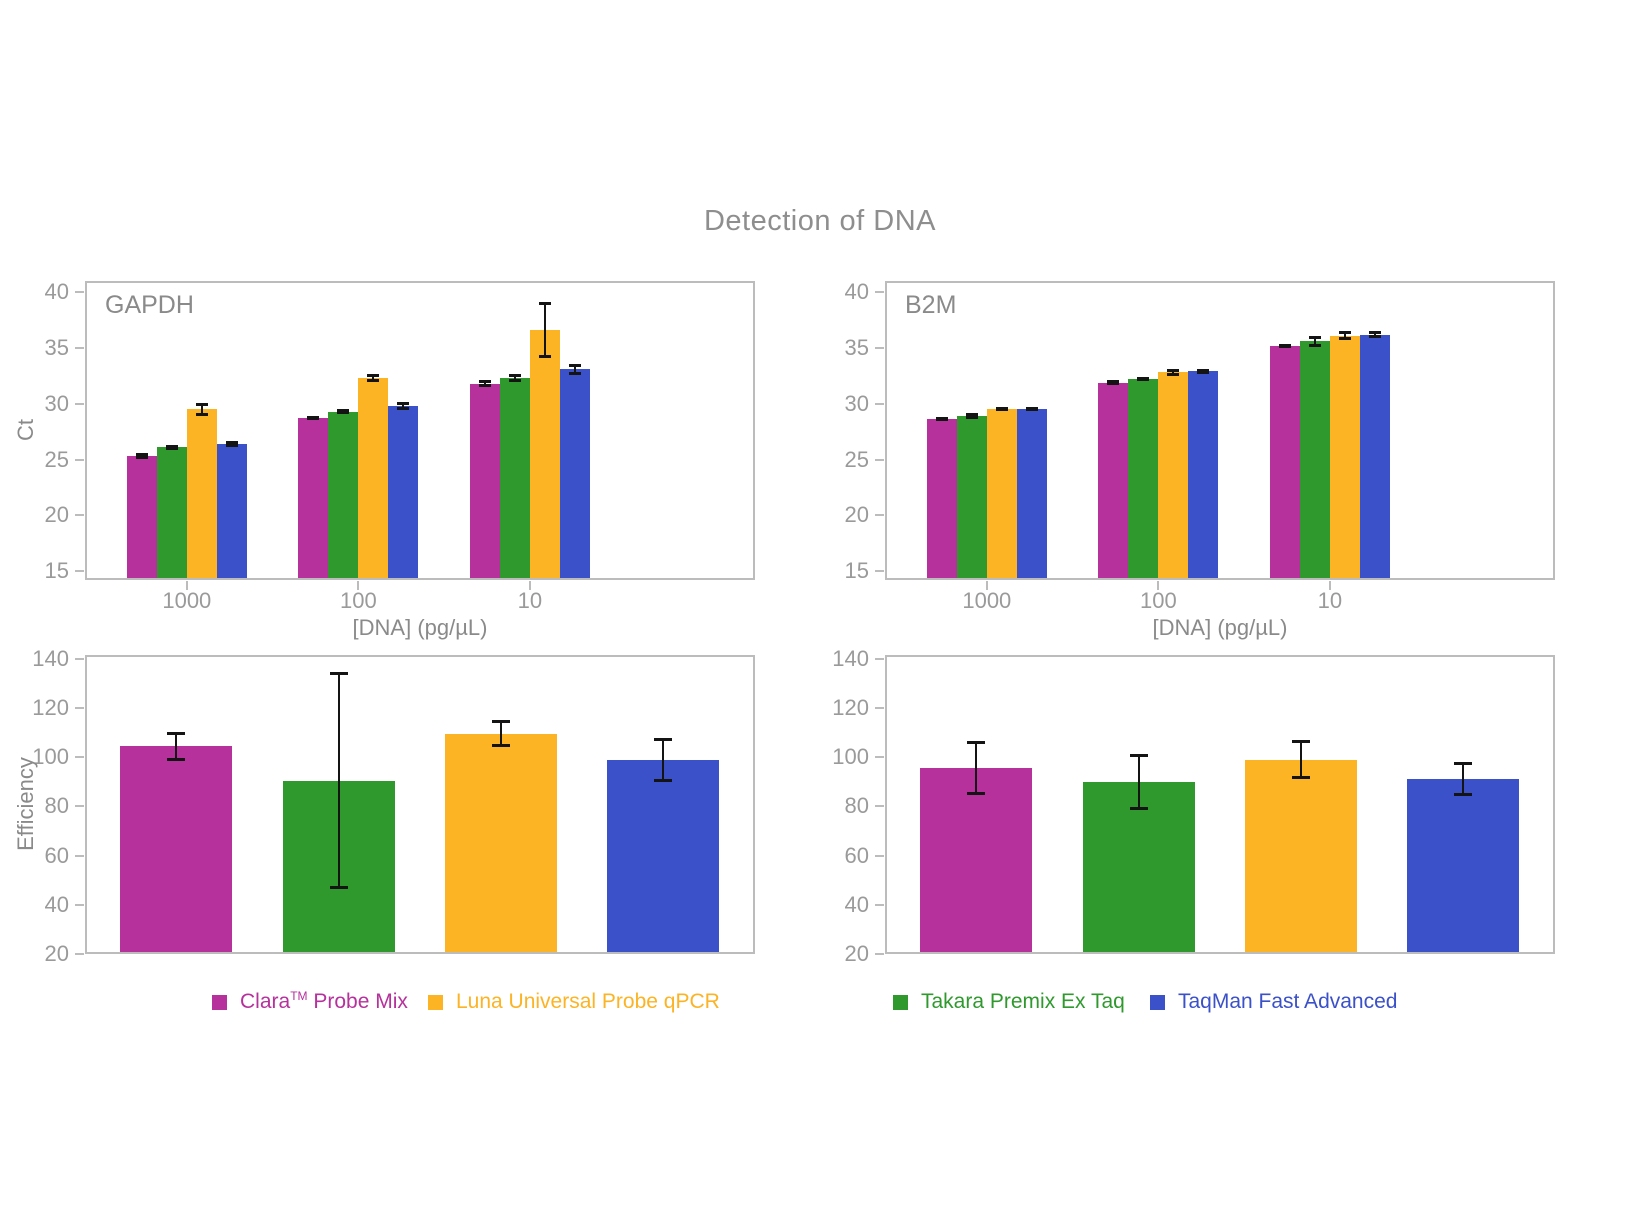  I want to click on y-tick-label: 80, so click(56, 806).